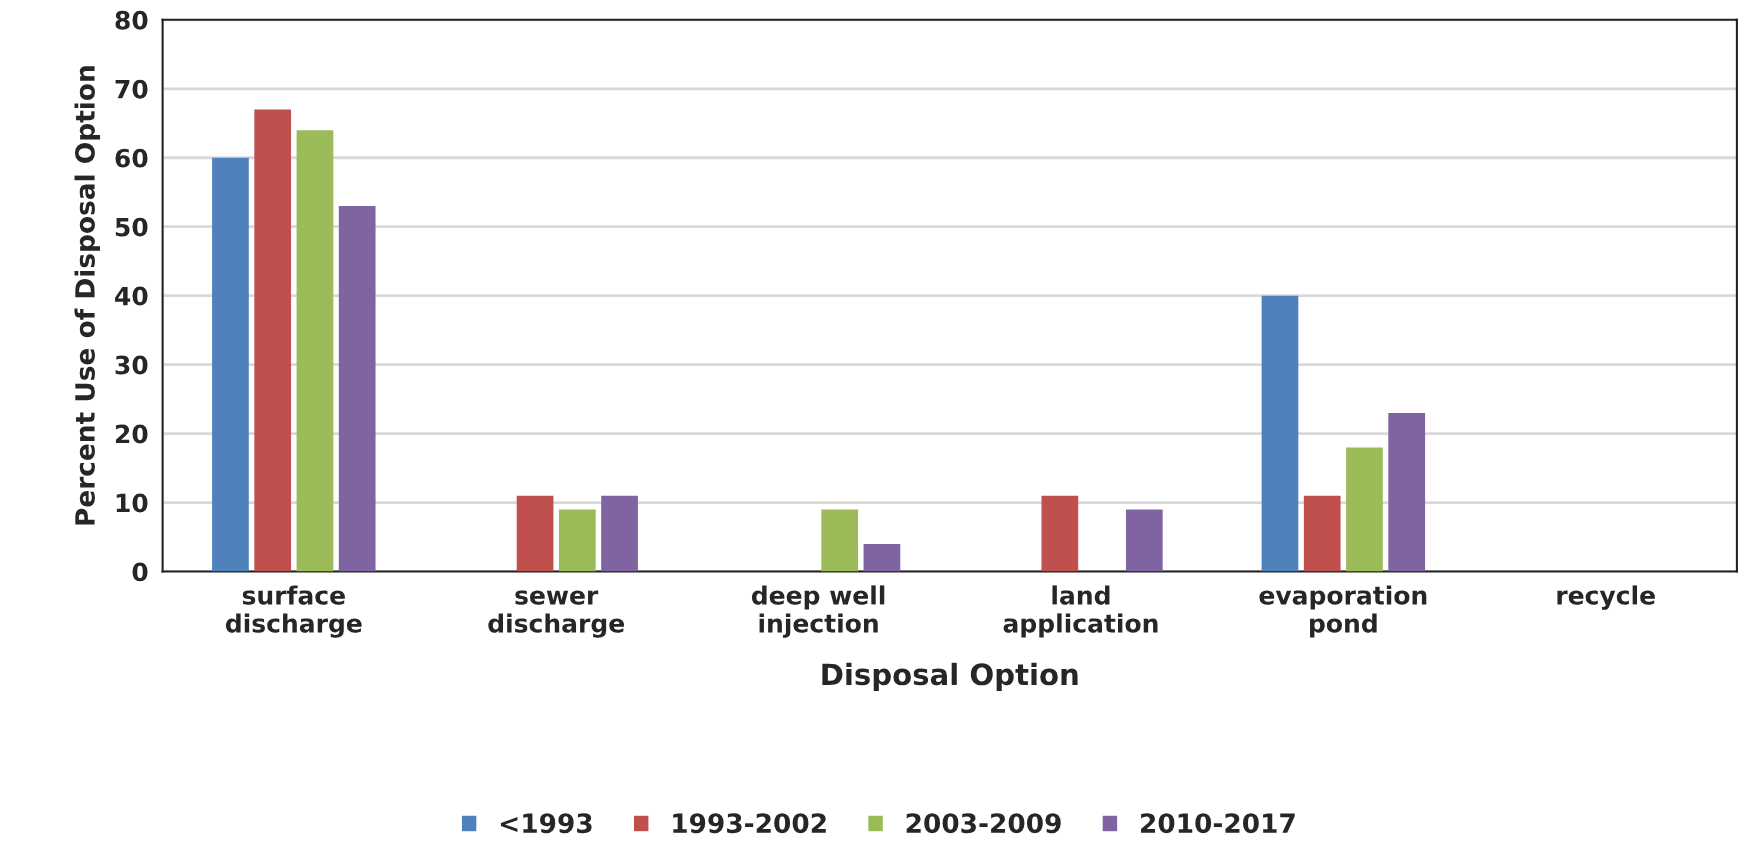 The width and height of the screenshot is (1758, 862). What do you see at coordinates (131, 20) in the screenshot?
I see `y-tick-label: 80` at bounding box center [131, 20].